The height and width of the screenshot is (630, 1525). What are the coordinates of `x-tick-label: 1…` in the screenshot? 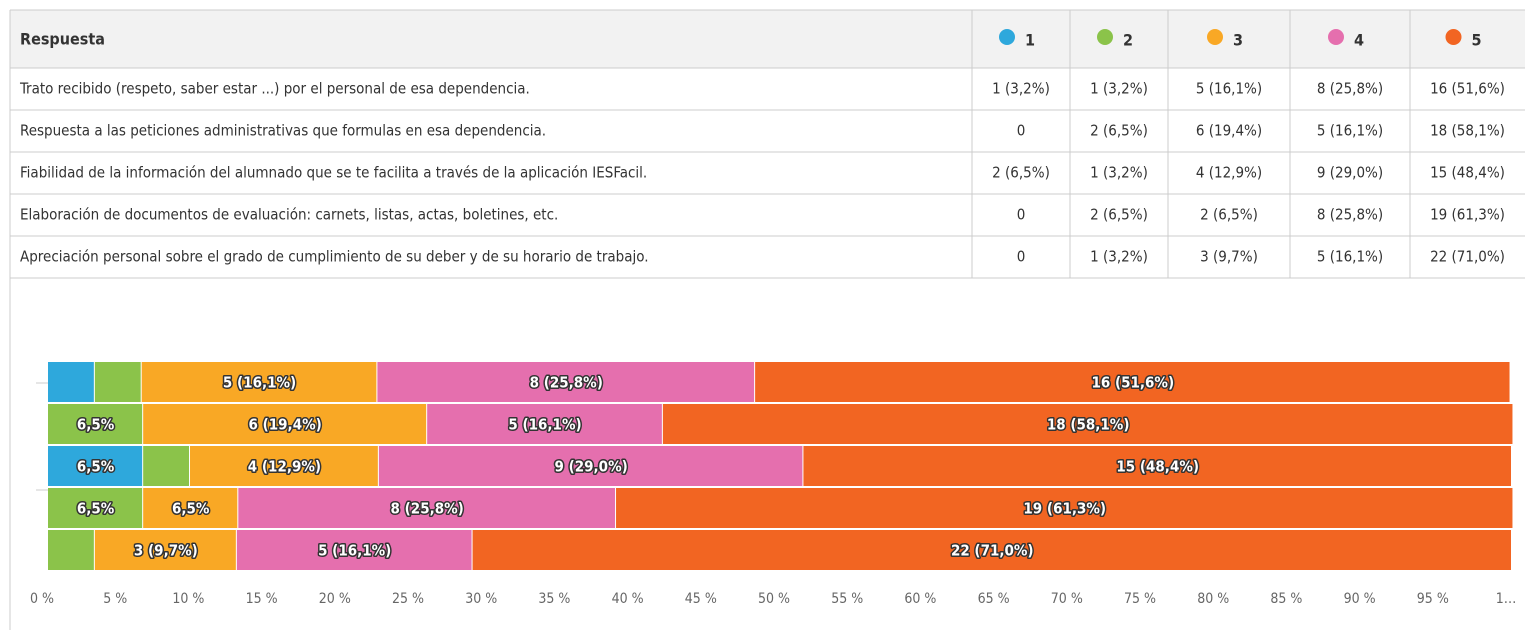 It's located at (1506, 599).